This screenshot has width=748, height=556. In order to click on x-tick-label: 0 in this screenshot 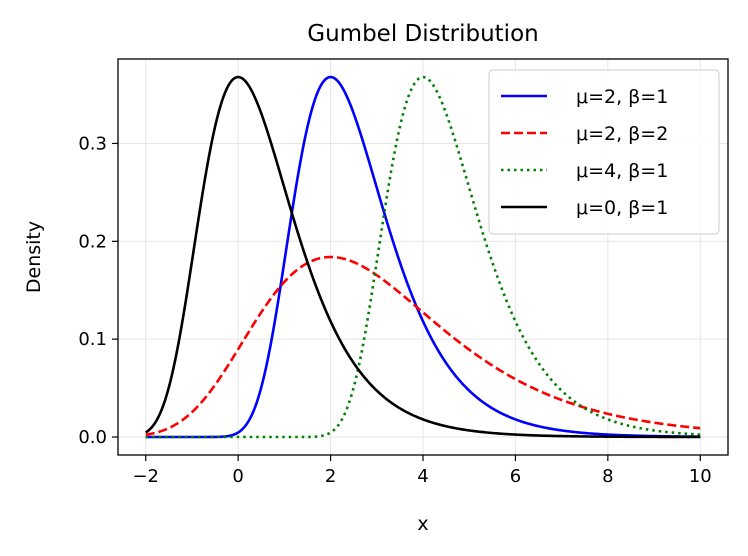, I will do `click(237, 476)`.